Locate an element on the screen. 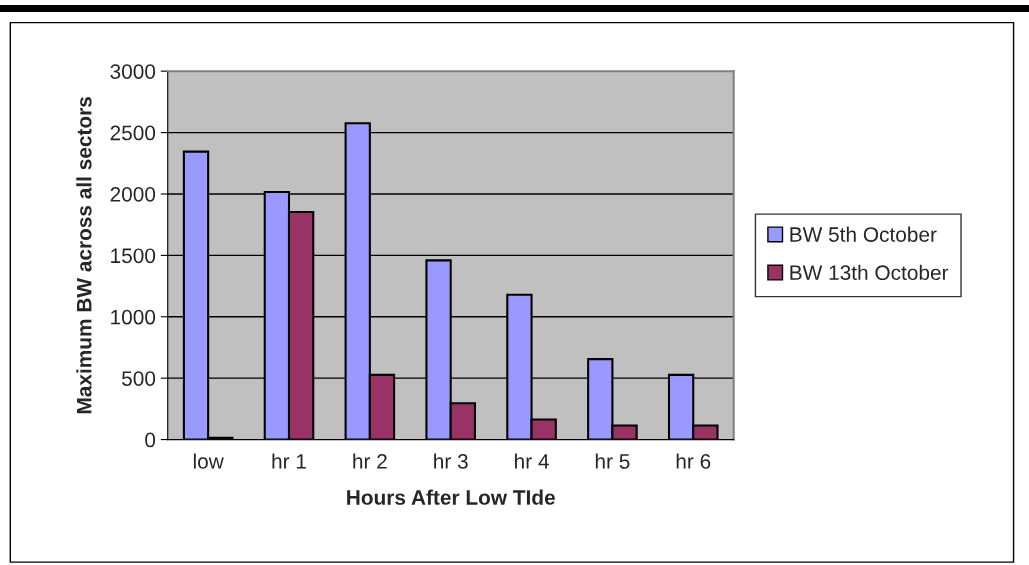 Image resolution: width=1029 pixels, height=565 pixels. y-tick-label: 1500 is located at coordinates (133, 256).